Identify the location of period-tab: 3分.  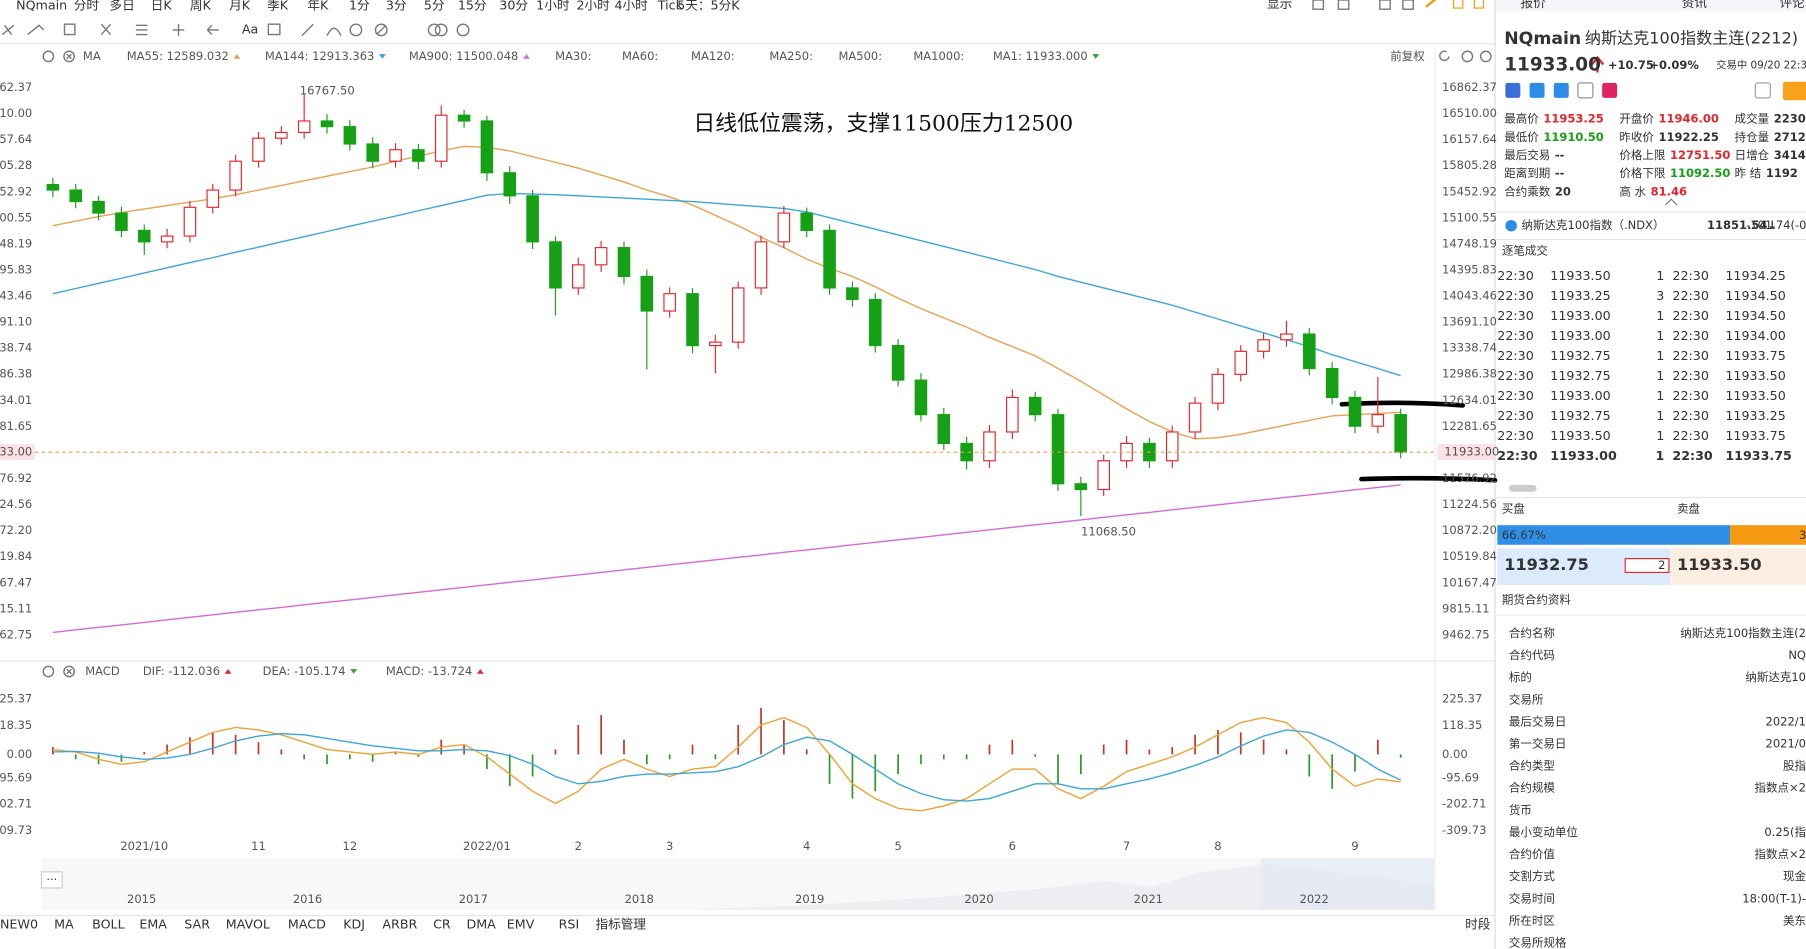
(396, 6).